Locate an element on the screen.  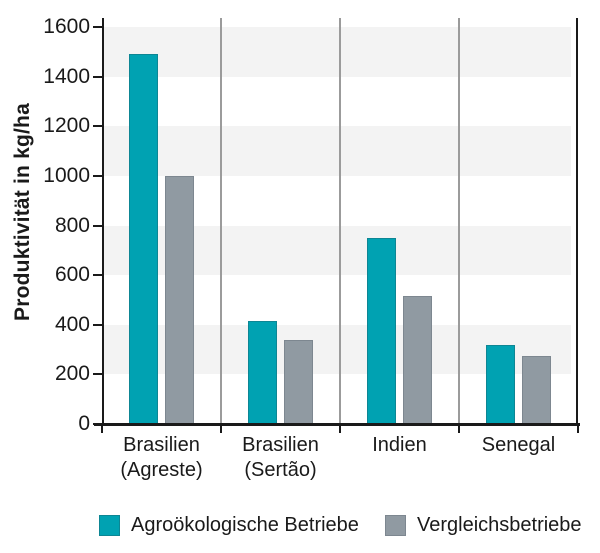
legend-label-agroecological: Agroökologische Betriebe is located at coordinates (245, 525).